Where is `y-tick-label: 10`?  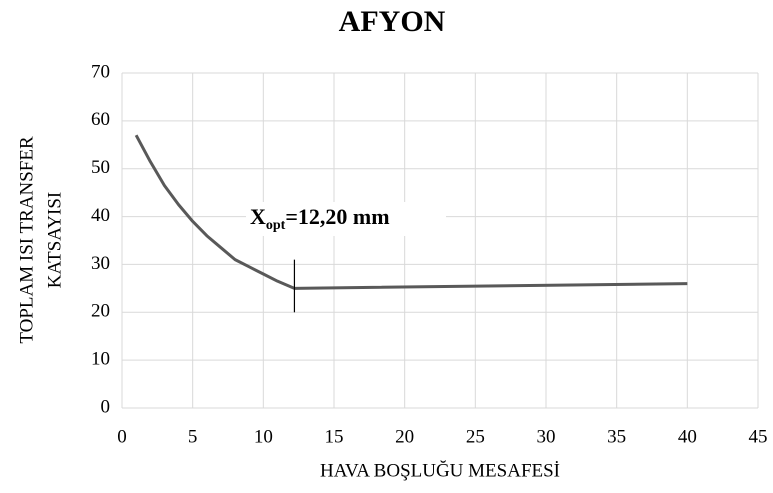
y-tick-label: 10 is located at coordinates (100, 359).